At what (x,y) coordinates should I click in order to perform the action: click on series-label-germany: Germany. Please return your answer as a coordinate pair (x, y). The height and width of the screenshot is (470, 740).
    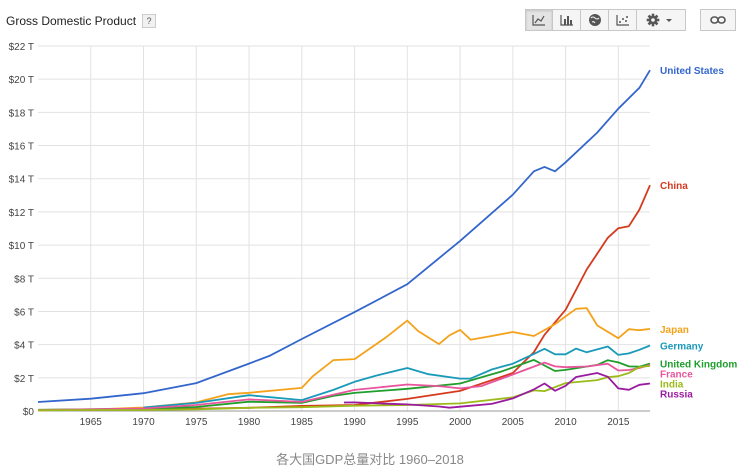
    Looking at the image, I should click on (682, 347).